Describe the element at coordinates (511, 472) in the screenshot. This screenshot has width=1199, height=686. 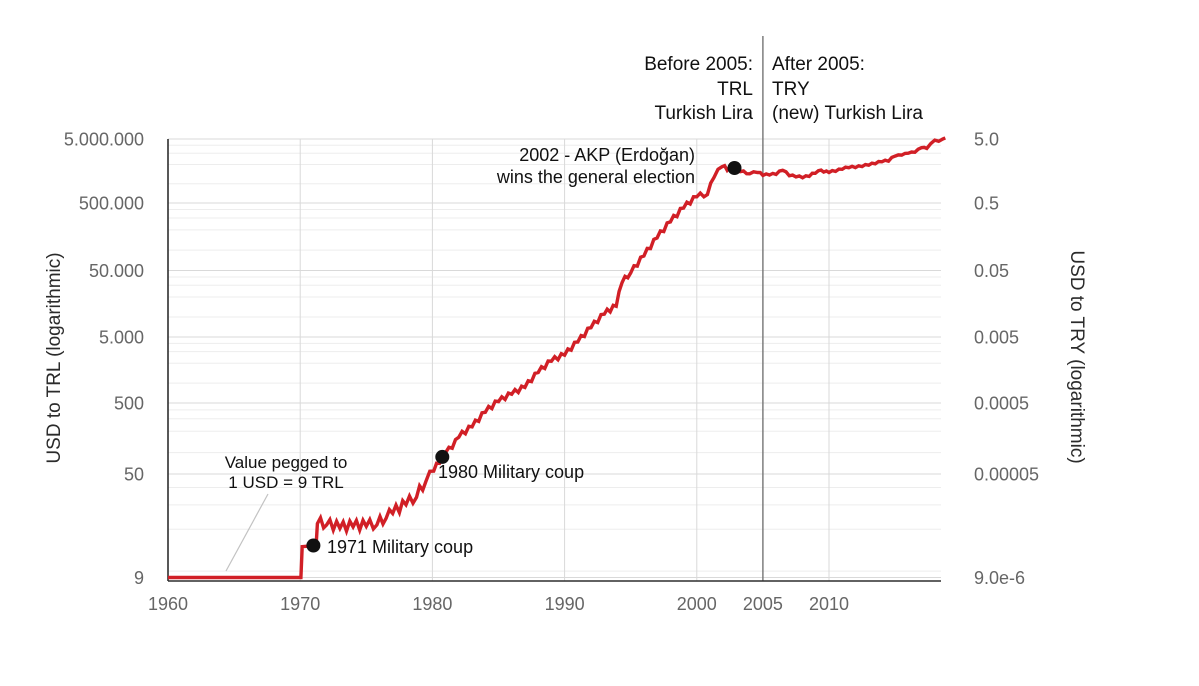
I see `annotation-1980-coup: 1980 Military coup` at that location.